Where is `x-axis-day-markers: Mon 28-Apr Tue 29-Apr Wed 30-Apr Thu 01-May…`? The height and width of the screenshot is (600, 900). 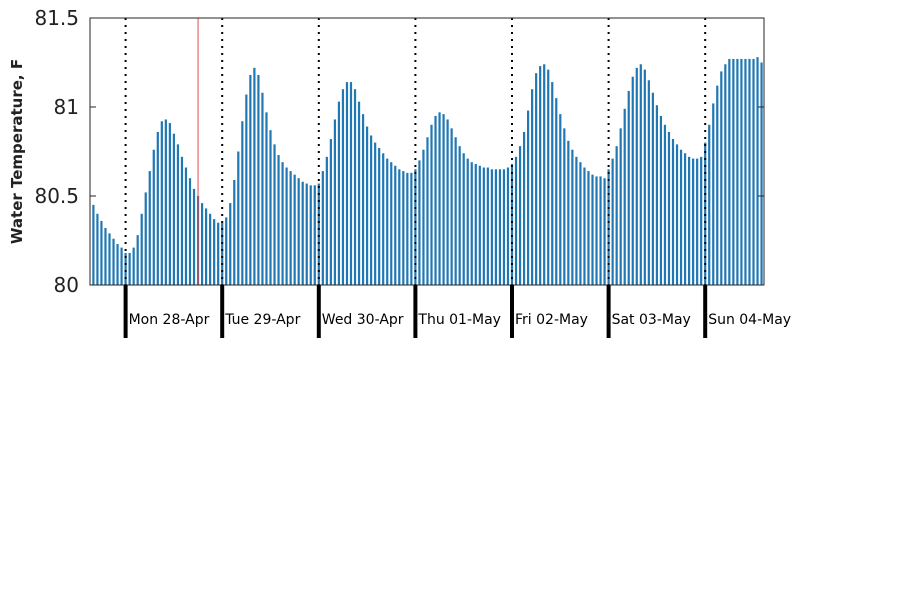
x-axis-day-markers: Mon 28-Apr Tue 29-Apr Wed 30-Apr Thu 01-May… is located at coordinates (457, 311).